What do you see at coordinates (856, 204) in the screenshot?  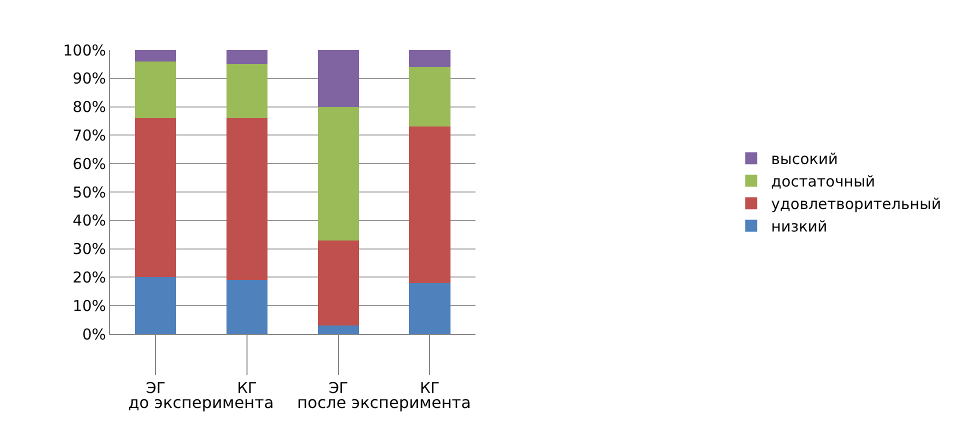 I see `legend-label: удовлетворительный` at bounding box center [856, 204].